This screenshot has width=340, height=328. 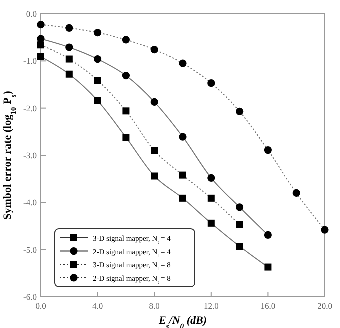 What do you see at coordinates (30, 155) in the screenshot?
I see `y-tick-label: -3.0` at bounding box center [30, 155].